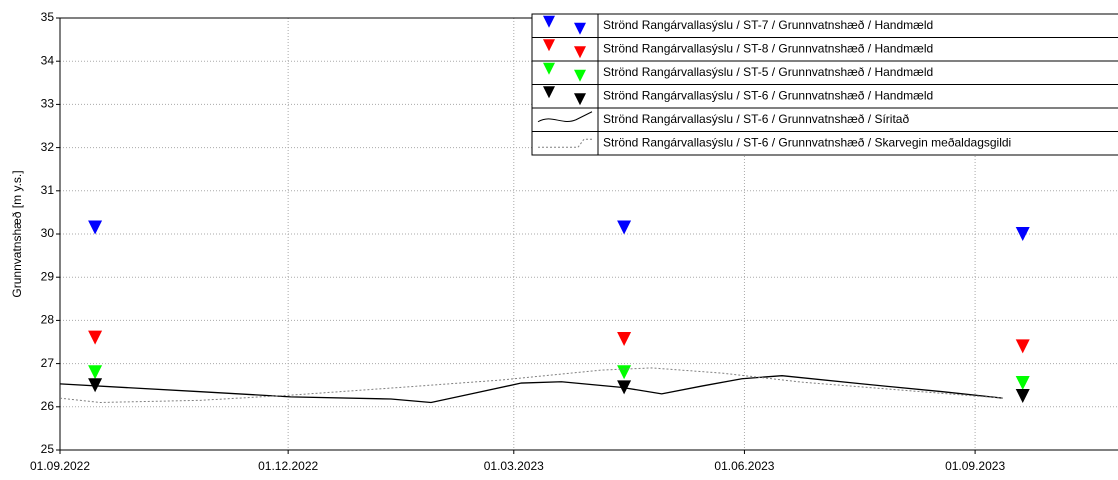 The image size is (1118, 480). Describe the element at coordinates (288, 466) in the screenshot. I see `x-tick-label: 01.12.2022` at that location.